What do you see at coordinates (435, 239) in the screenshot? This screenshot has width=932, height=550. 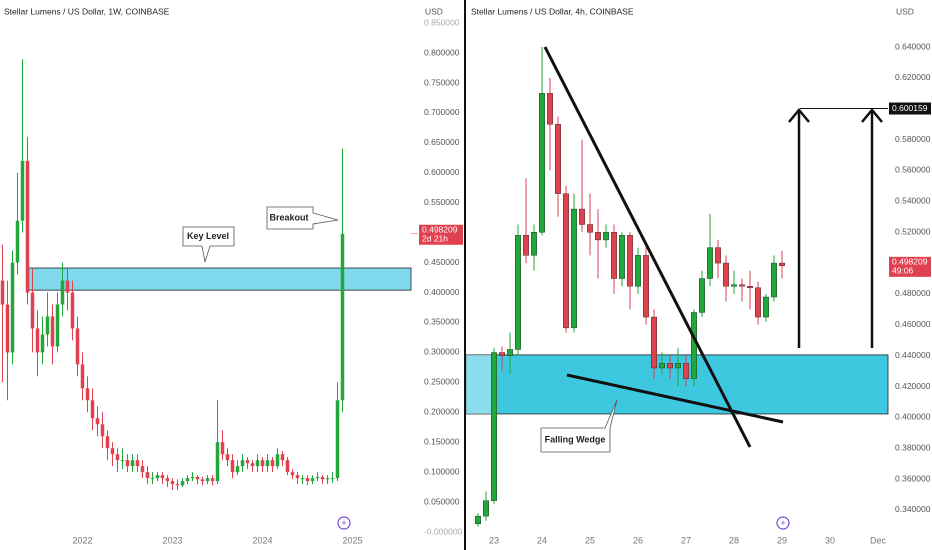 I see `countdown-label: 2d 21h` at bounding box center [435, 239].